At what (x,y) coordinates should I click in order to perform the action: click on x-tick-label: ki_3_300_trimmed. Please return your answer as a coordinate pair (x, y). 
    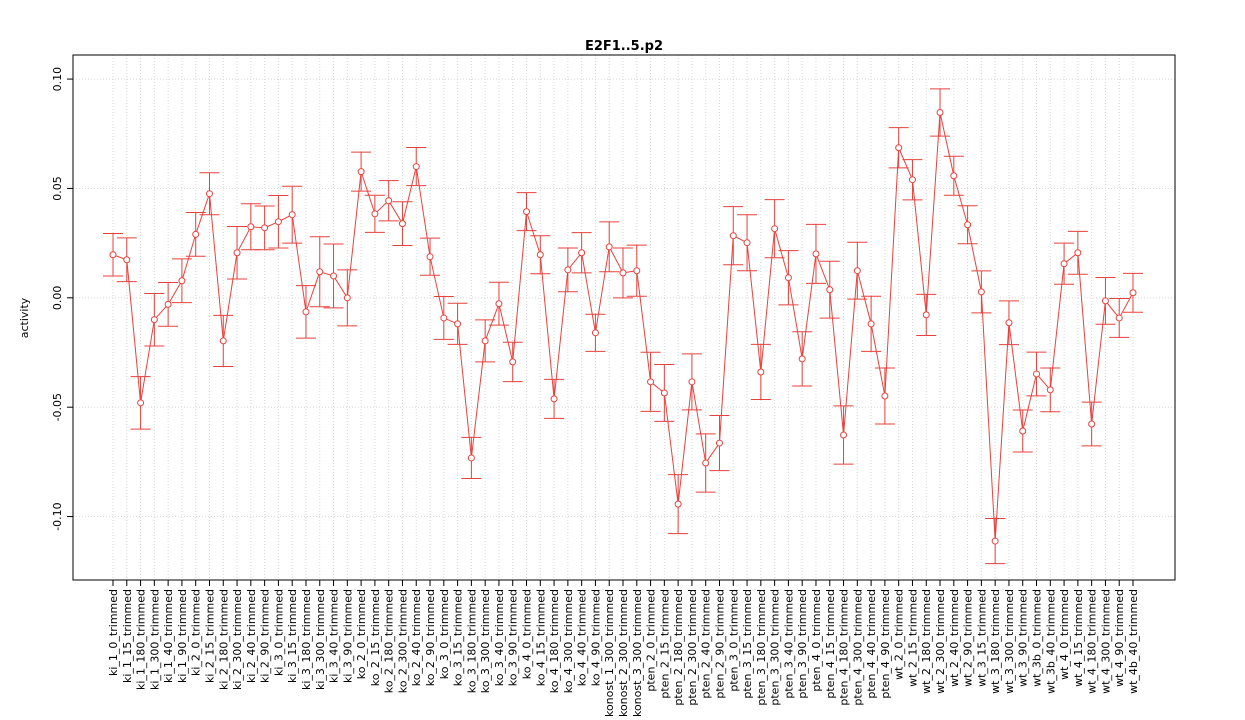
    Looking at the image, I should click on (320, 639).